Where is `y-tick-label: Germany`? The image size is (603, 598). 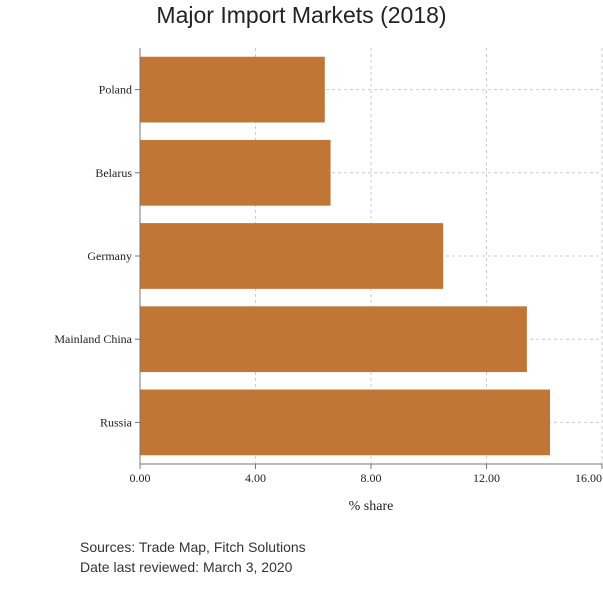
y-tick-label: Germany is located at coordinates (109, 256).